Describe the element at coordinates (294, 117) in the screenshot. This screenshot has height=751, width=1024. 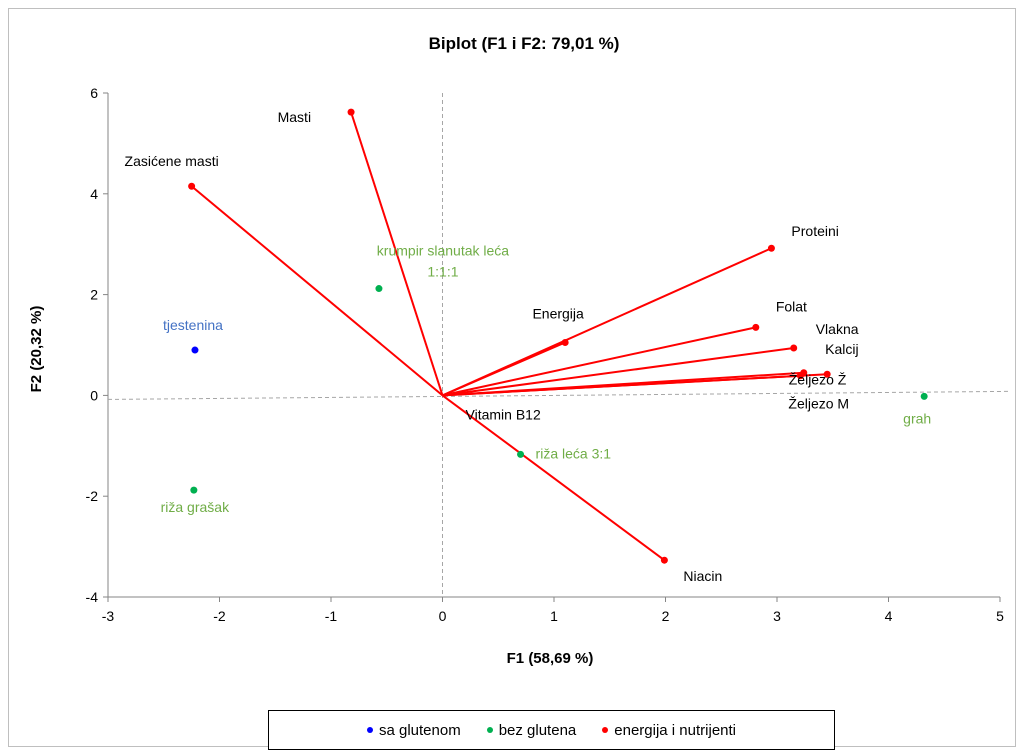
I see `variable-label: Masti` at that location.